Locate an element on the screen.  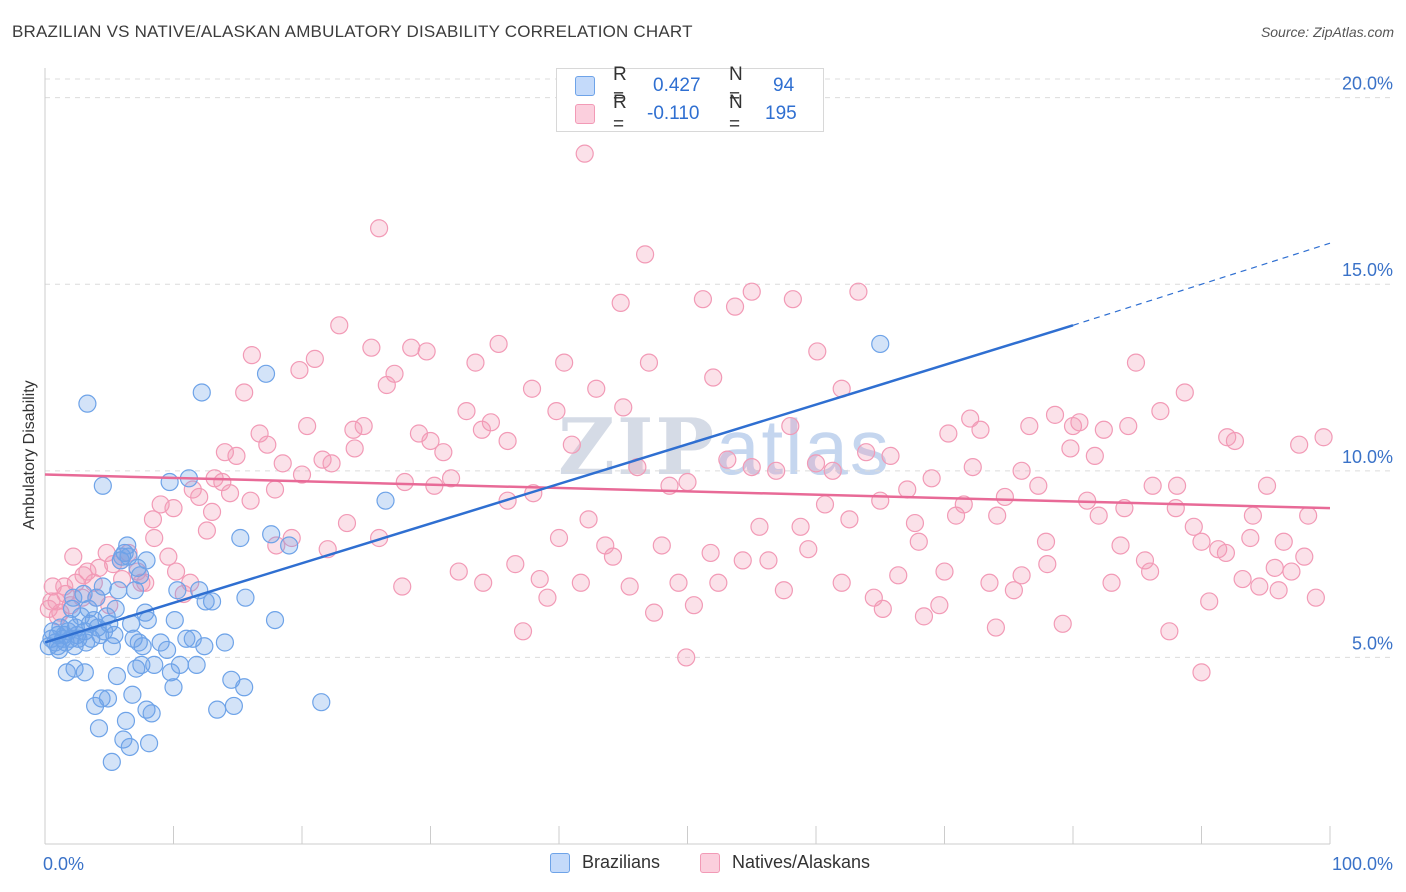
r-value: -0.110 is located at coordinates (673, 113).